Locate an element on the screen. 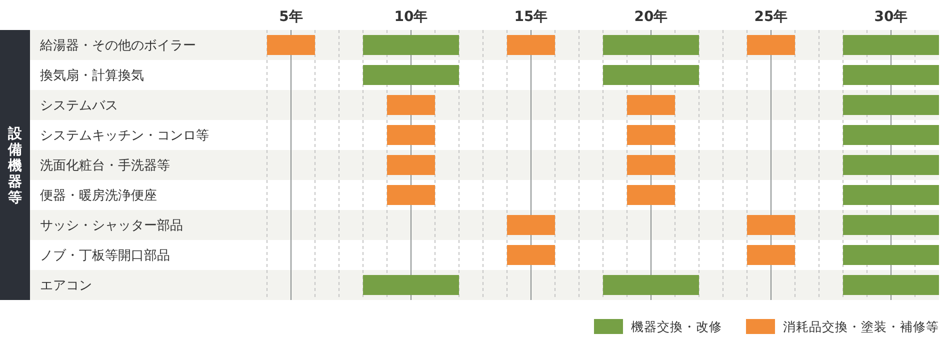 The width and height of the screenshot is (940, 340). legend-label: 消耗品交換・塗装・補修等 is located at coordinates (861, 326).